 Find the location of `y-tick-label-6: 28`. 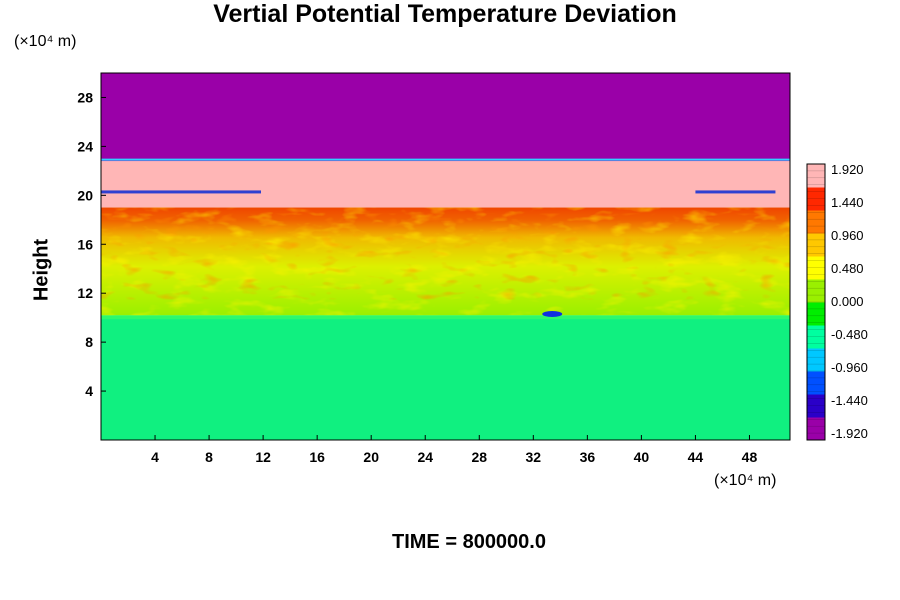

y-tick-label-6: 28 is located at coordinates (85, 97).